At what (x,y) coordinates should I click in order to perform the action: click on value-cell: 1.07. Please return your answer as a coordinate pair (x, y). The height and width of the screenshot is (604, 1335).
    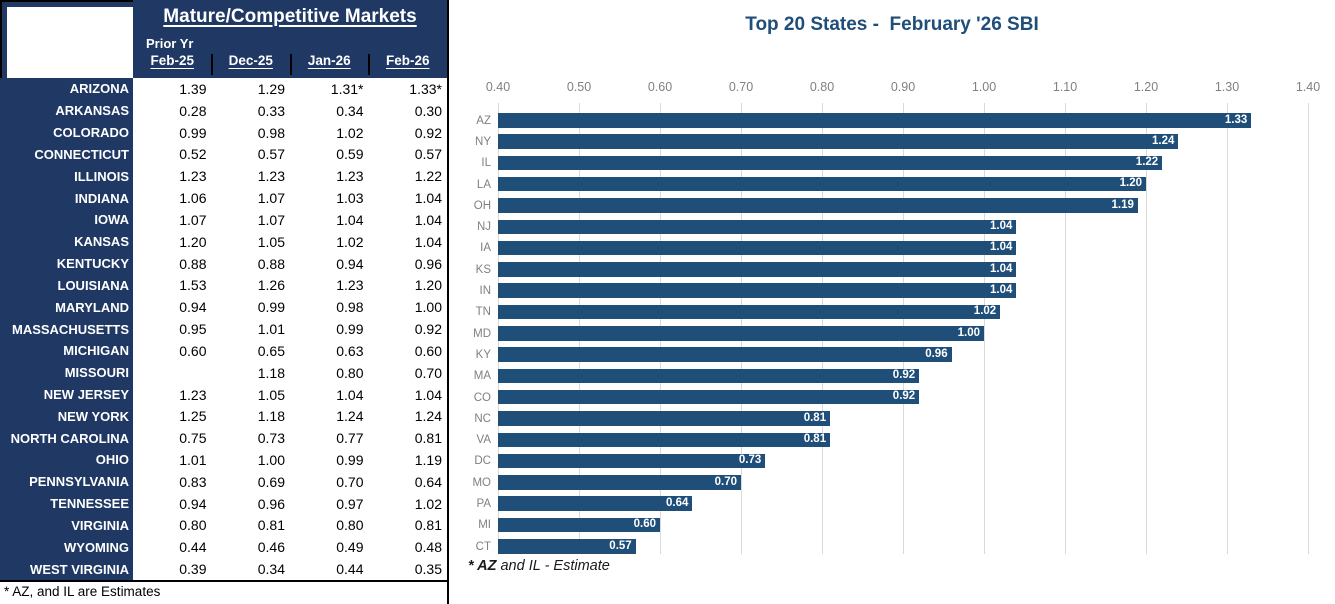
    Looking at the image, I should click on (271, 219).